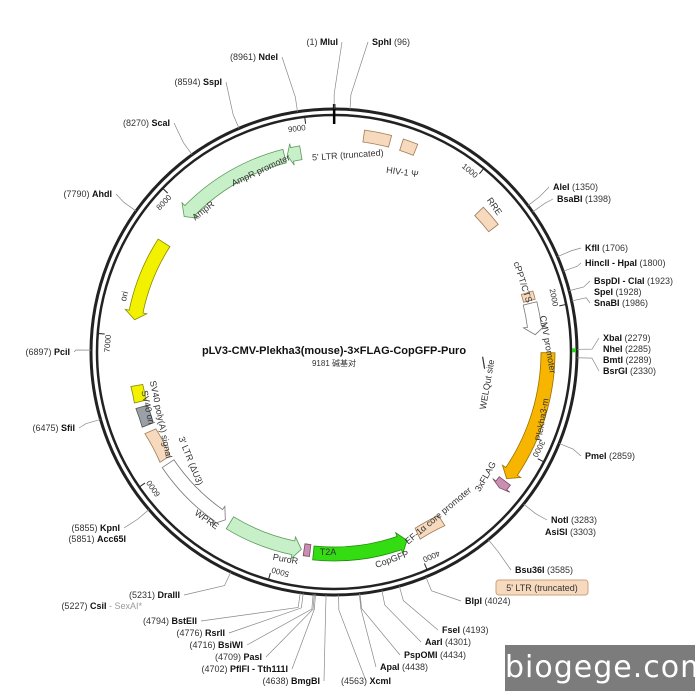 The image size is (700, 700). I want to click on site-label: PspOMI (4434), so click(435, 655).